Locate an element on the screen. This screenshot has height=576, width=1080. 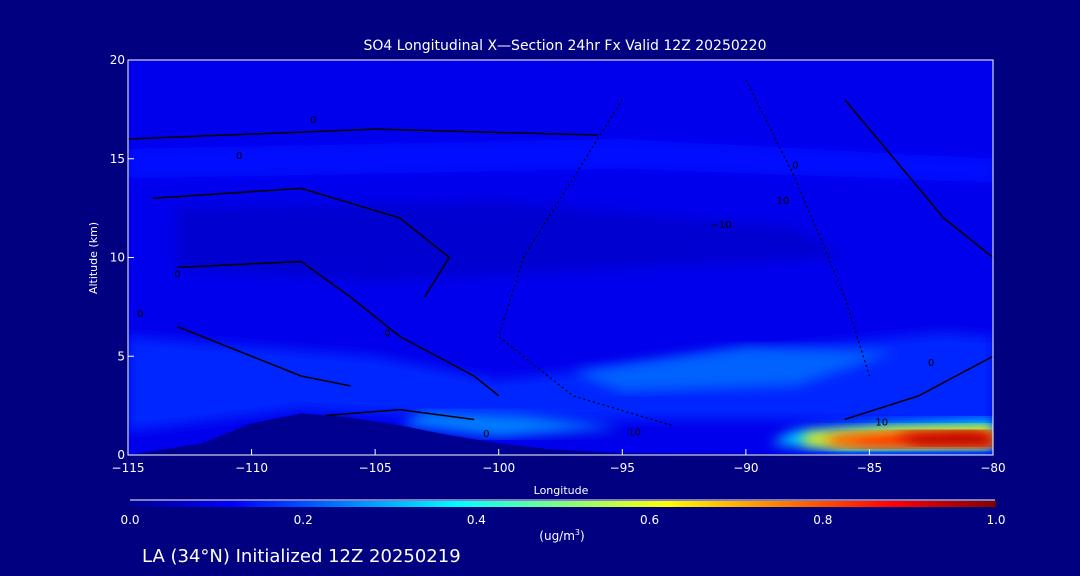
terrain is located at coordinates (560, 434).